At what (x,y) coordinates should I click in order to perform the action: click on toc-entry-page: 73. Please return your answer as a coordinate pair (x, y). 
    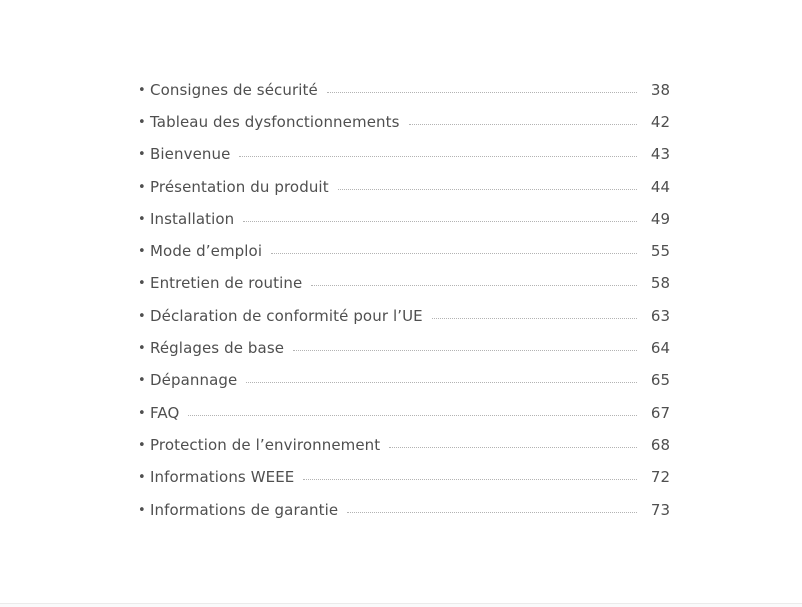
    Looking at the image, I should click on (660, 509).